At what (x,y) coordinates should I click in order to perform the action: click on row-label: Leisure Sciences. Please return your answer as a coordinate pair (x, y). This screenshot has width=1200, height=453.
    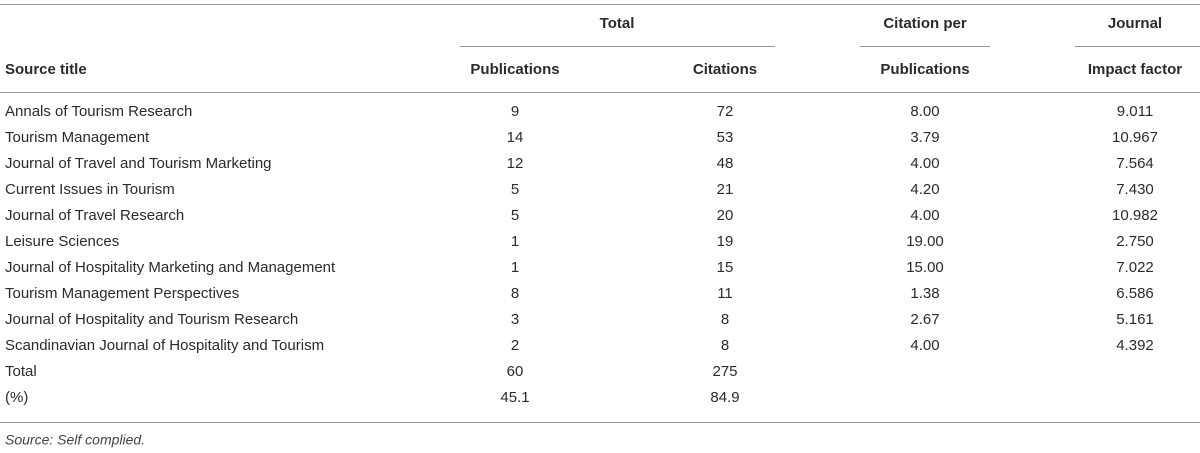
    Looking at the image, I should click on (62, 241).